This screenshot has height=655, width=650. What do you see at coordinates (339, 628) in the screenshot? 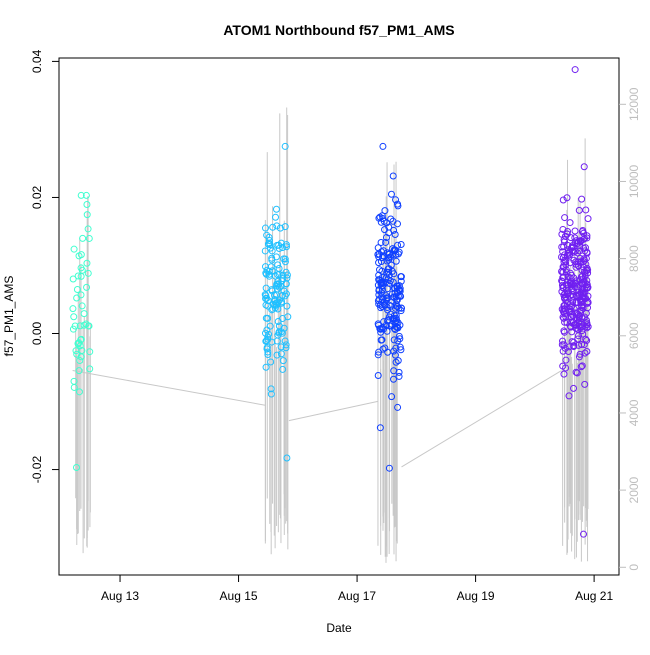
I see `x-axis-label: Date` at bounding box center [339, 628].